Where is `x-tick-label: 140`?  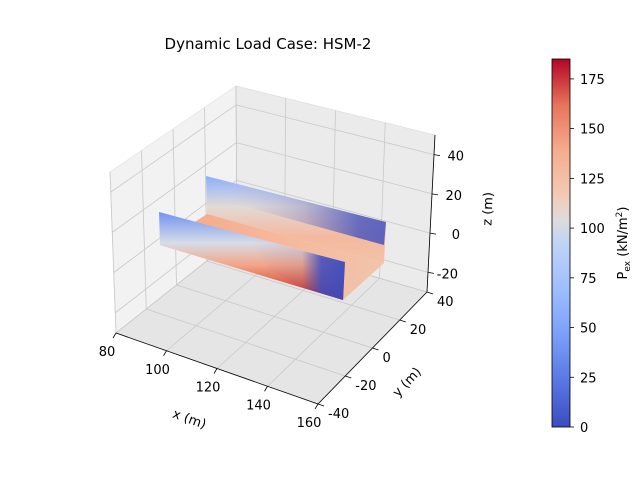
x-tick-label: 140 is located at coordinates (258, 405).